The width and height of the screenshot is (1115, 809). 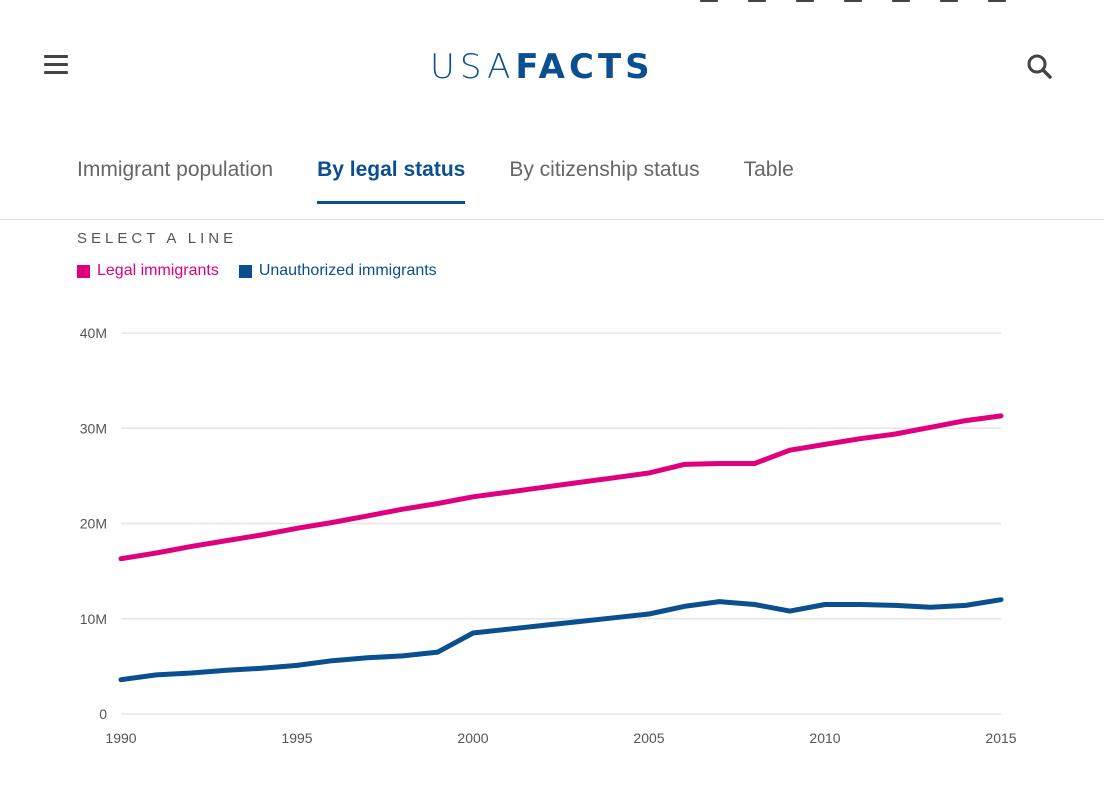 What do you see at coordinates (391, 177) in the screenshot?
I see `tab-by-legal-status: By legal status` at bounding box center [391, 177].